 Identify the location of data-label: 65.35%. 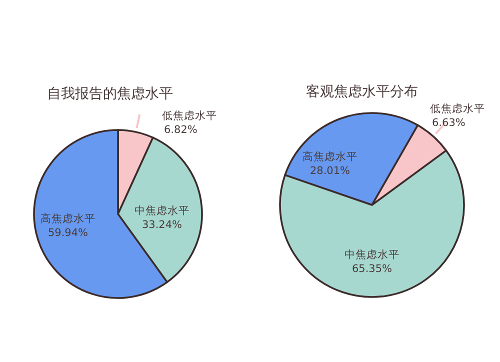
(372, 269).